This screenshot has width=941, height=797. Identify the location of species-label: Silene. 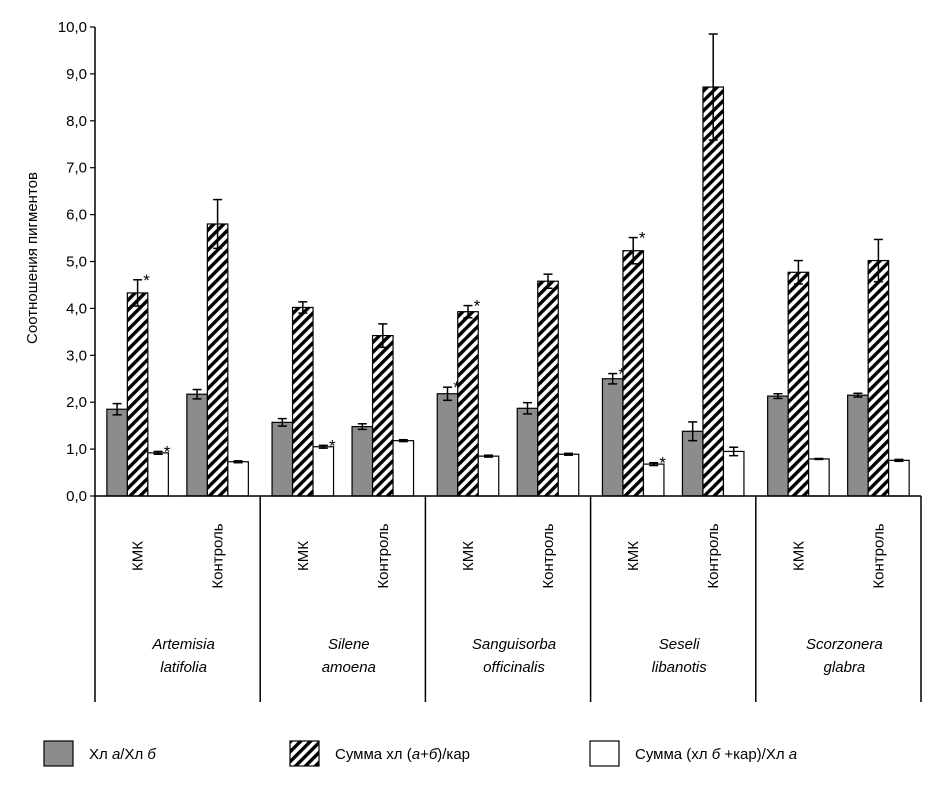
(349, 644).